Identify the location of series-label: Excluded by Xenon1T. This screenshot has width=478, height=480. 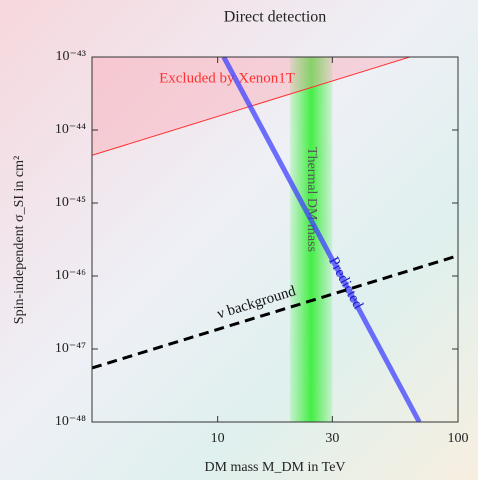
(227, 78).